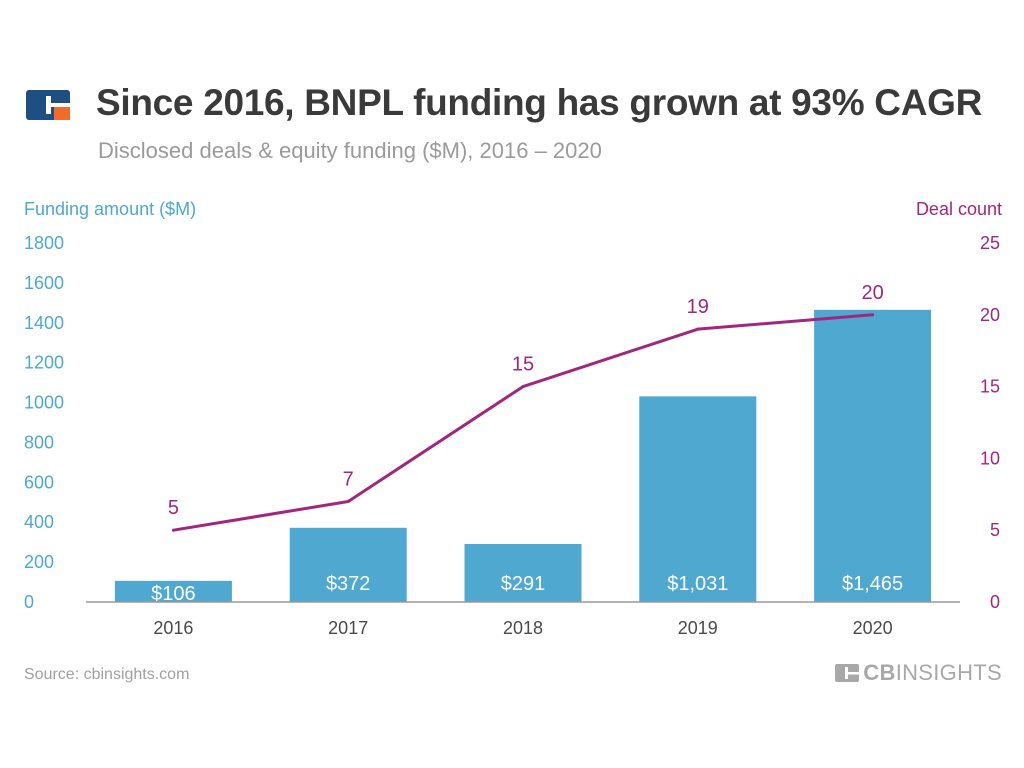 This screenshot has width=1024, height=768. Describe the element at coordinates (990, 387) in the screenshot. I see `right-tick-label: 15` at that location.